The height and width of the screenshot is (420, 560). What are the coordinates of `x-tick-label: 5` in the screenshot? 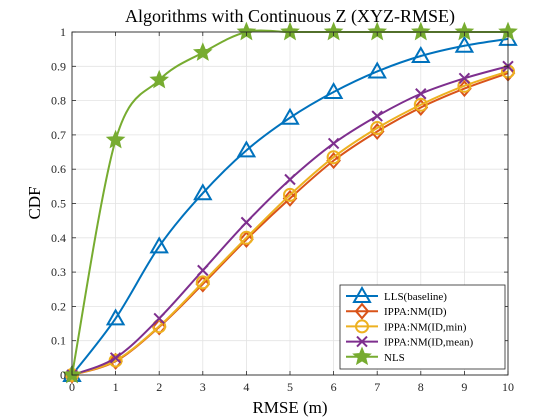 It's located at (290, 387).